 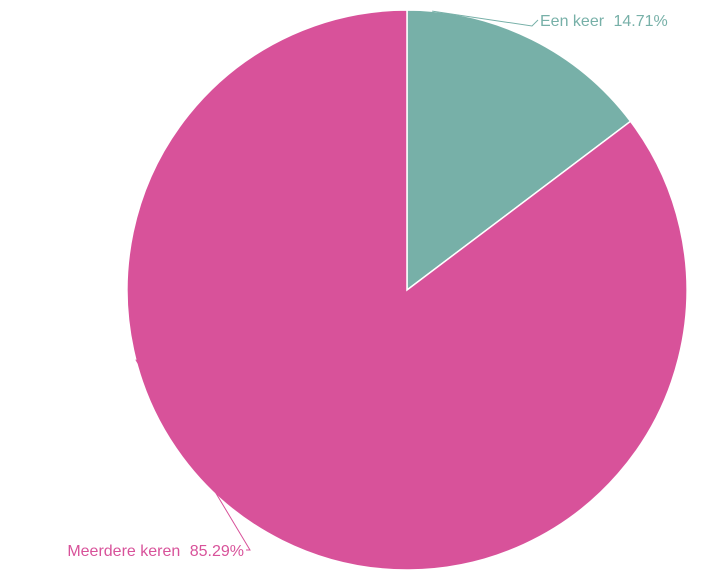 I want to click on slice-label-een-keer: Een keer 14.71%, so click(x=604, y=21).